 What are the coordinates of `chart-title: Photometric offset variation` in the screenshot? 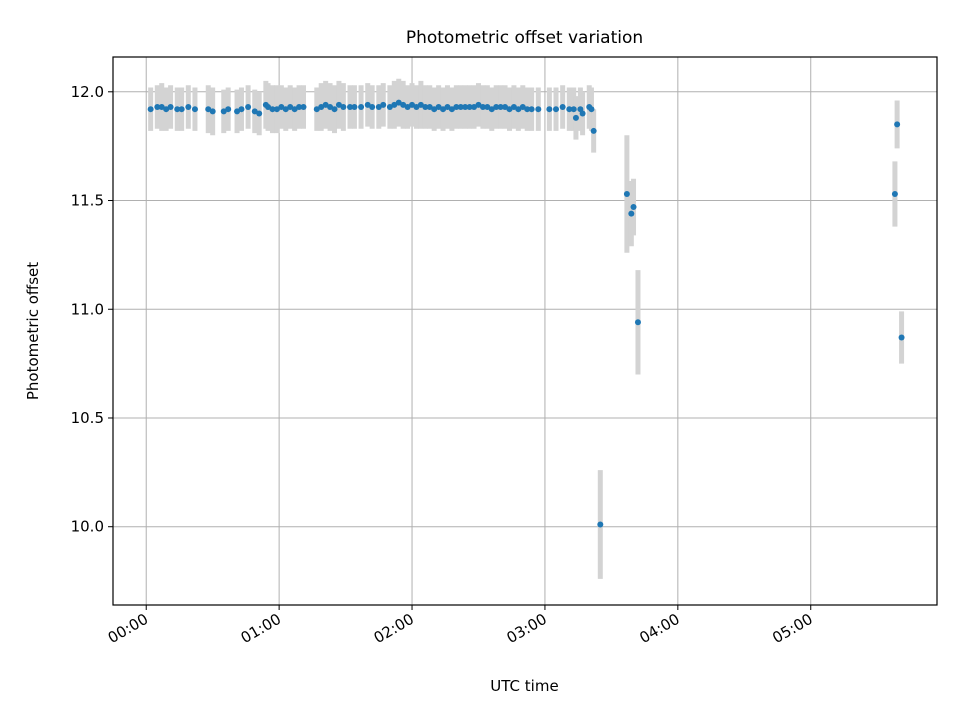 It's located at (524, 38).